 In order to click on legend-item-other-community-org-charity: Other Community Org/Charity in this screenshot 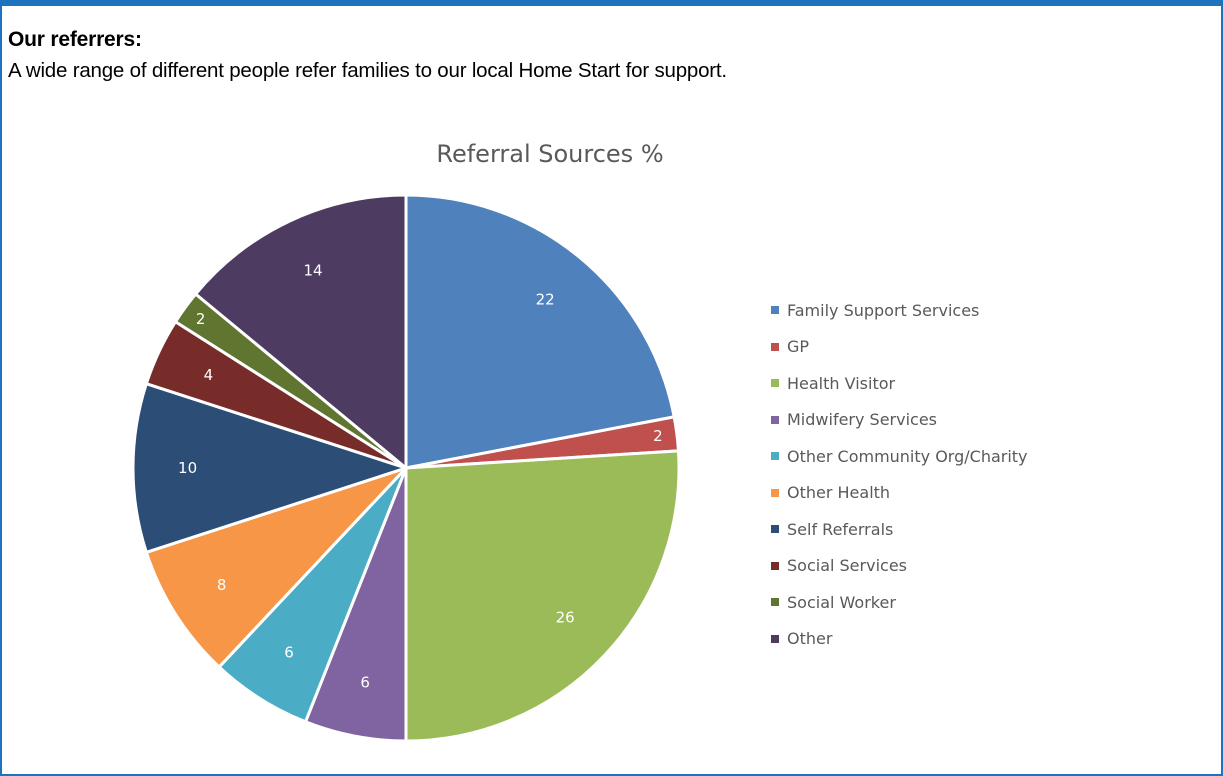, I will do `click(899, 456)`.